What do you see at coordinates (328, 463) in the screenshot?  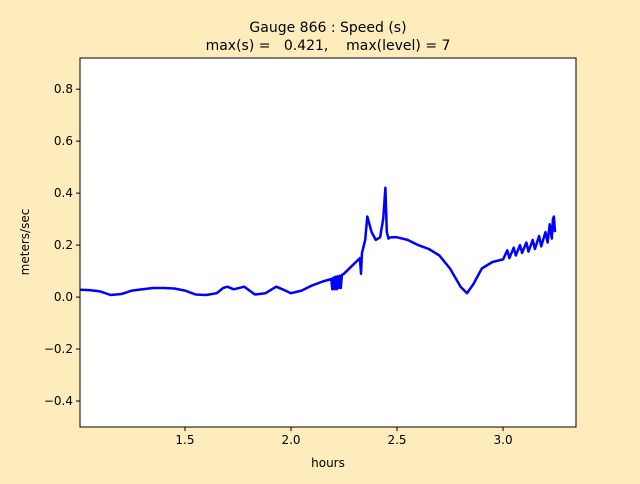 I see `x-axis-label: hours` at bounding box center [328, 463].